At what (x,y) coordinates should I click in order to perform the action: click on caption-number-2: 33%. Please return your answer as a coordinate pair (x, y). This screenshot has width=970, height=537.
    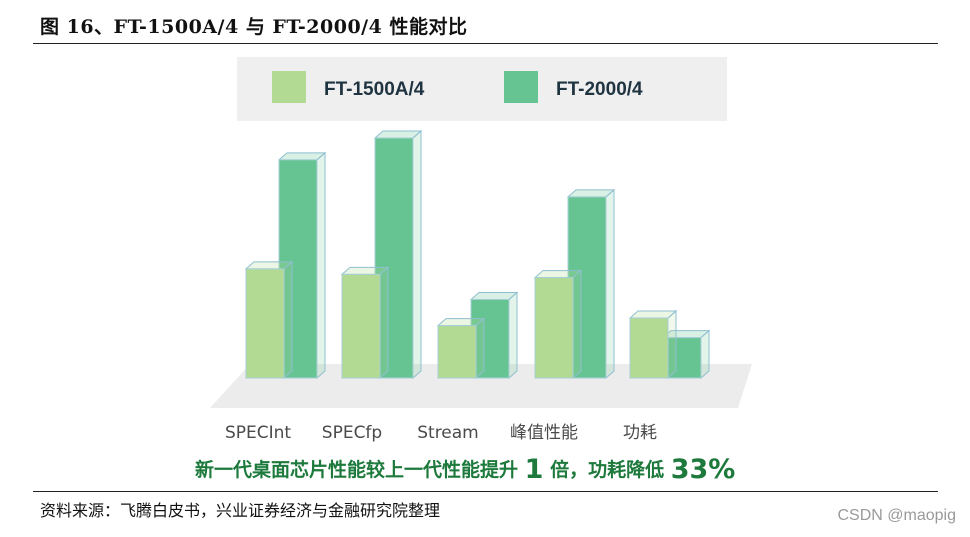
    Looking at the image, I should click on (703, 469).